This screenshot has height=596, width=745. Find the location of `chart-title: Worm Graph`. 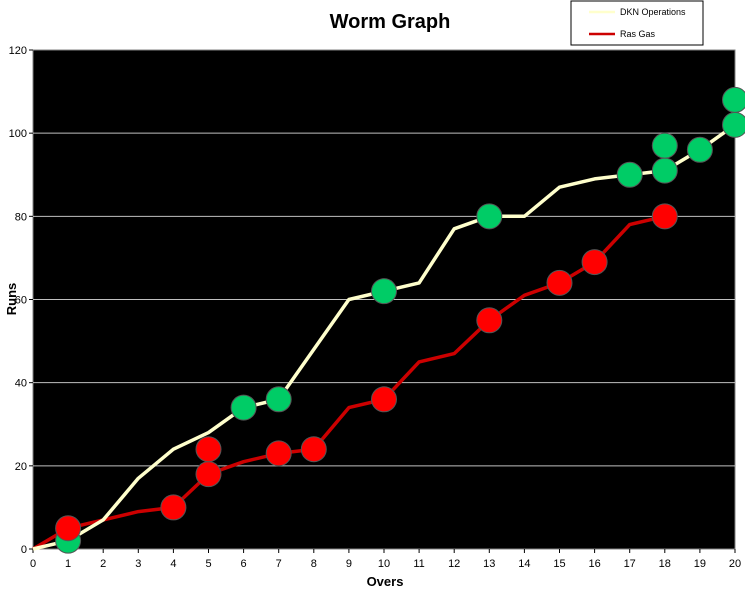

chart-title: Worm Graph is located at coordinates (390, 22).